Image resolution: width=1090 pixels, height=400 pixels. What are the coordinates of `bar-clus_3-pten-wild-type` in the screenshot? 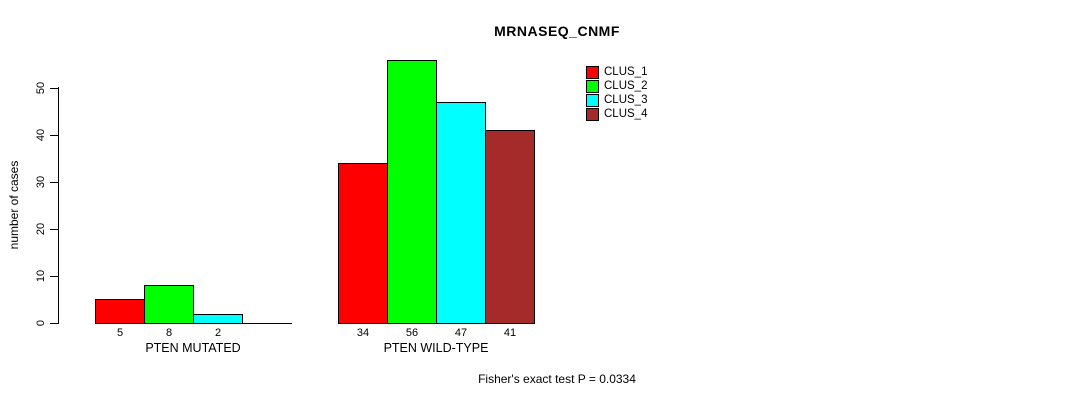 It's located at (461, 213).